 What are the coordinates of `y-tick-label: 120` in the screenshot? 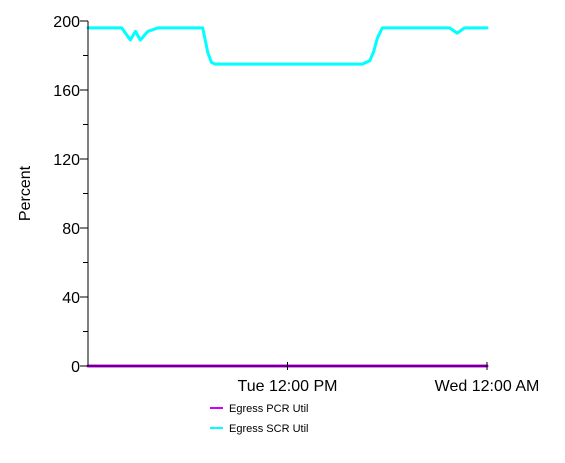 It's located at (66, 160).